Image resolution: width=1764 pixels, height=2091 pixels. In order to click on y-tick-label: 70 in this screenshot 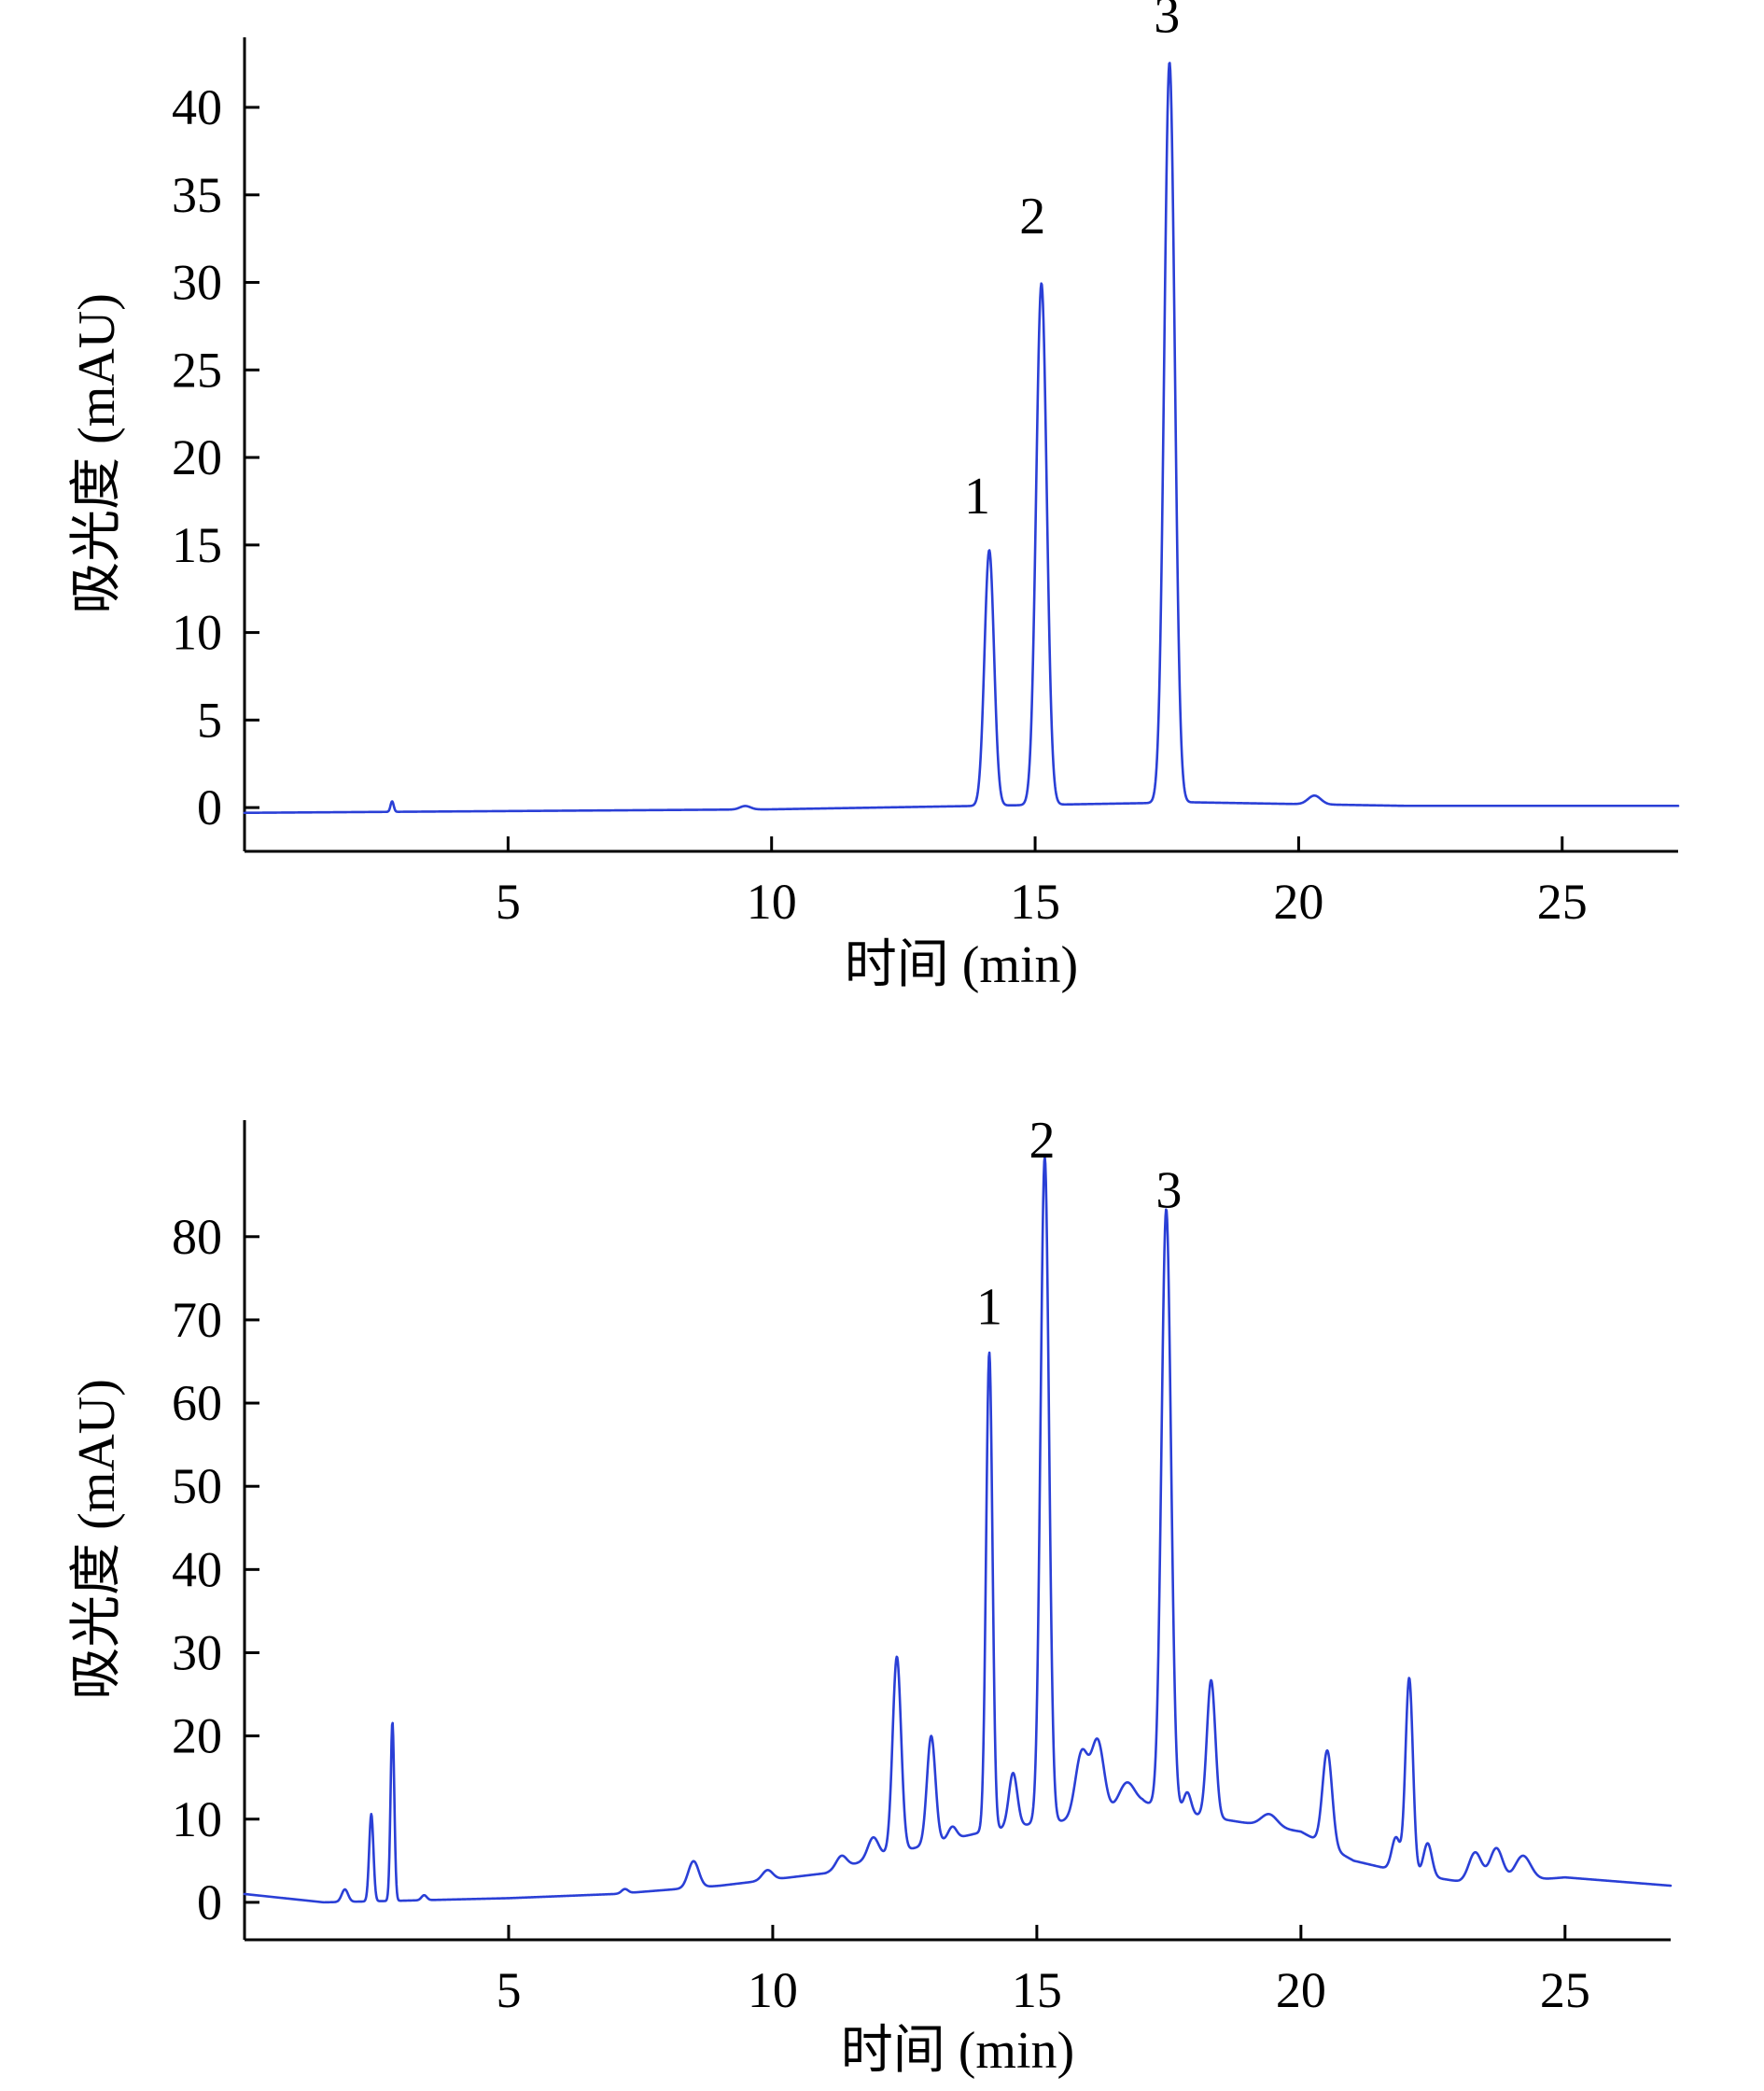, I will do `click(197, 1320)`.